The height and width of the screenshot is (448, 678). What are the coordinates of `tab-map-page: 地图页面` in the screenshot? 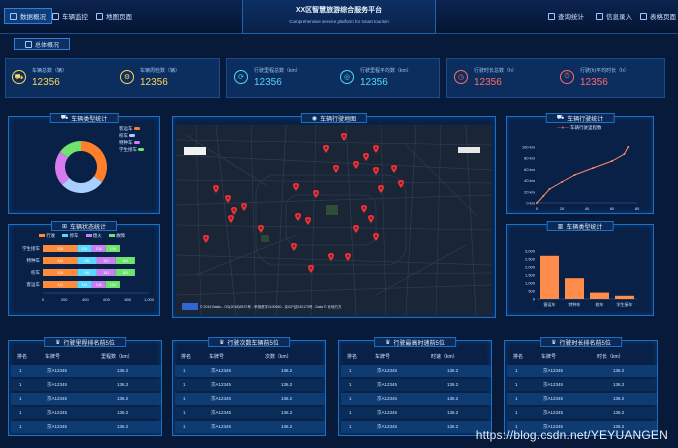 It's located at (114, 16).